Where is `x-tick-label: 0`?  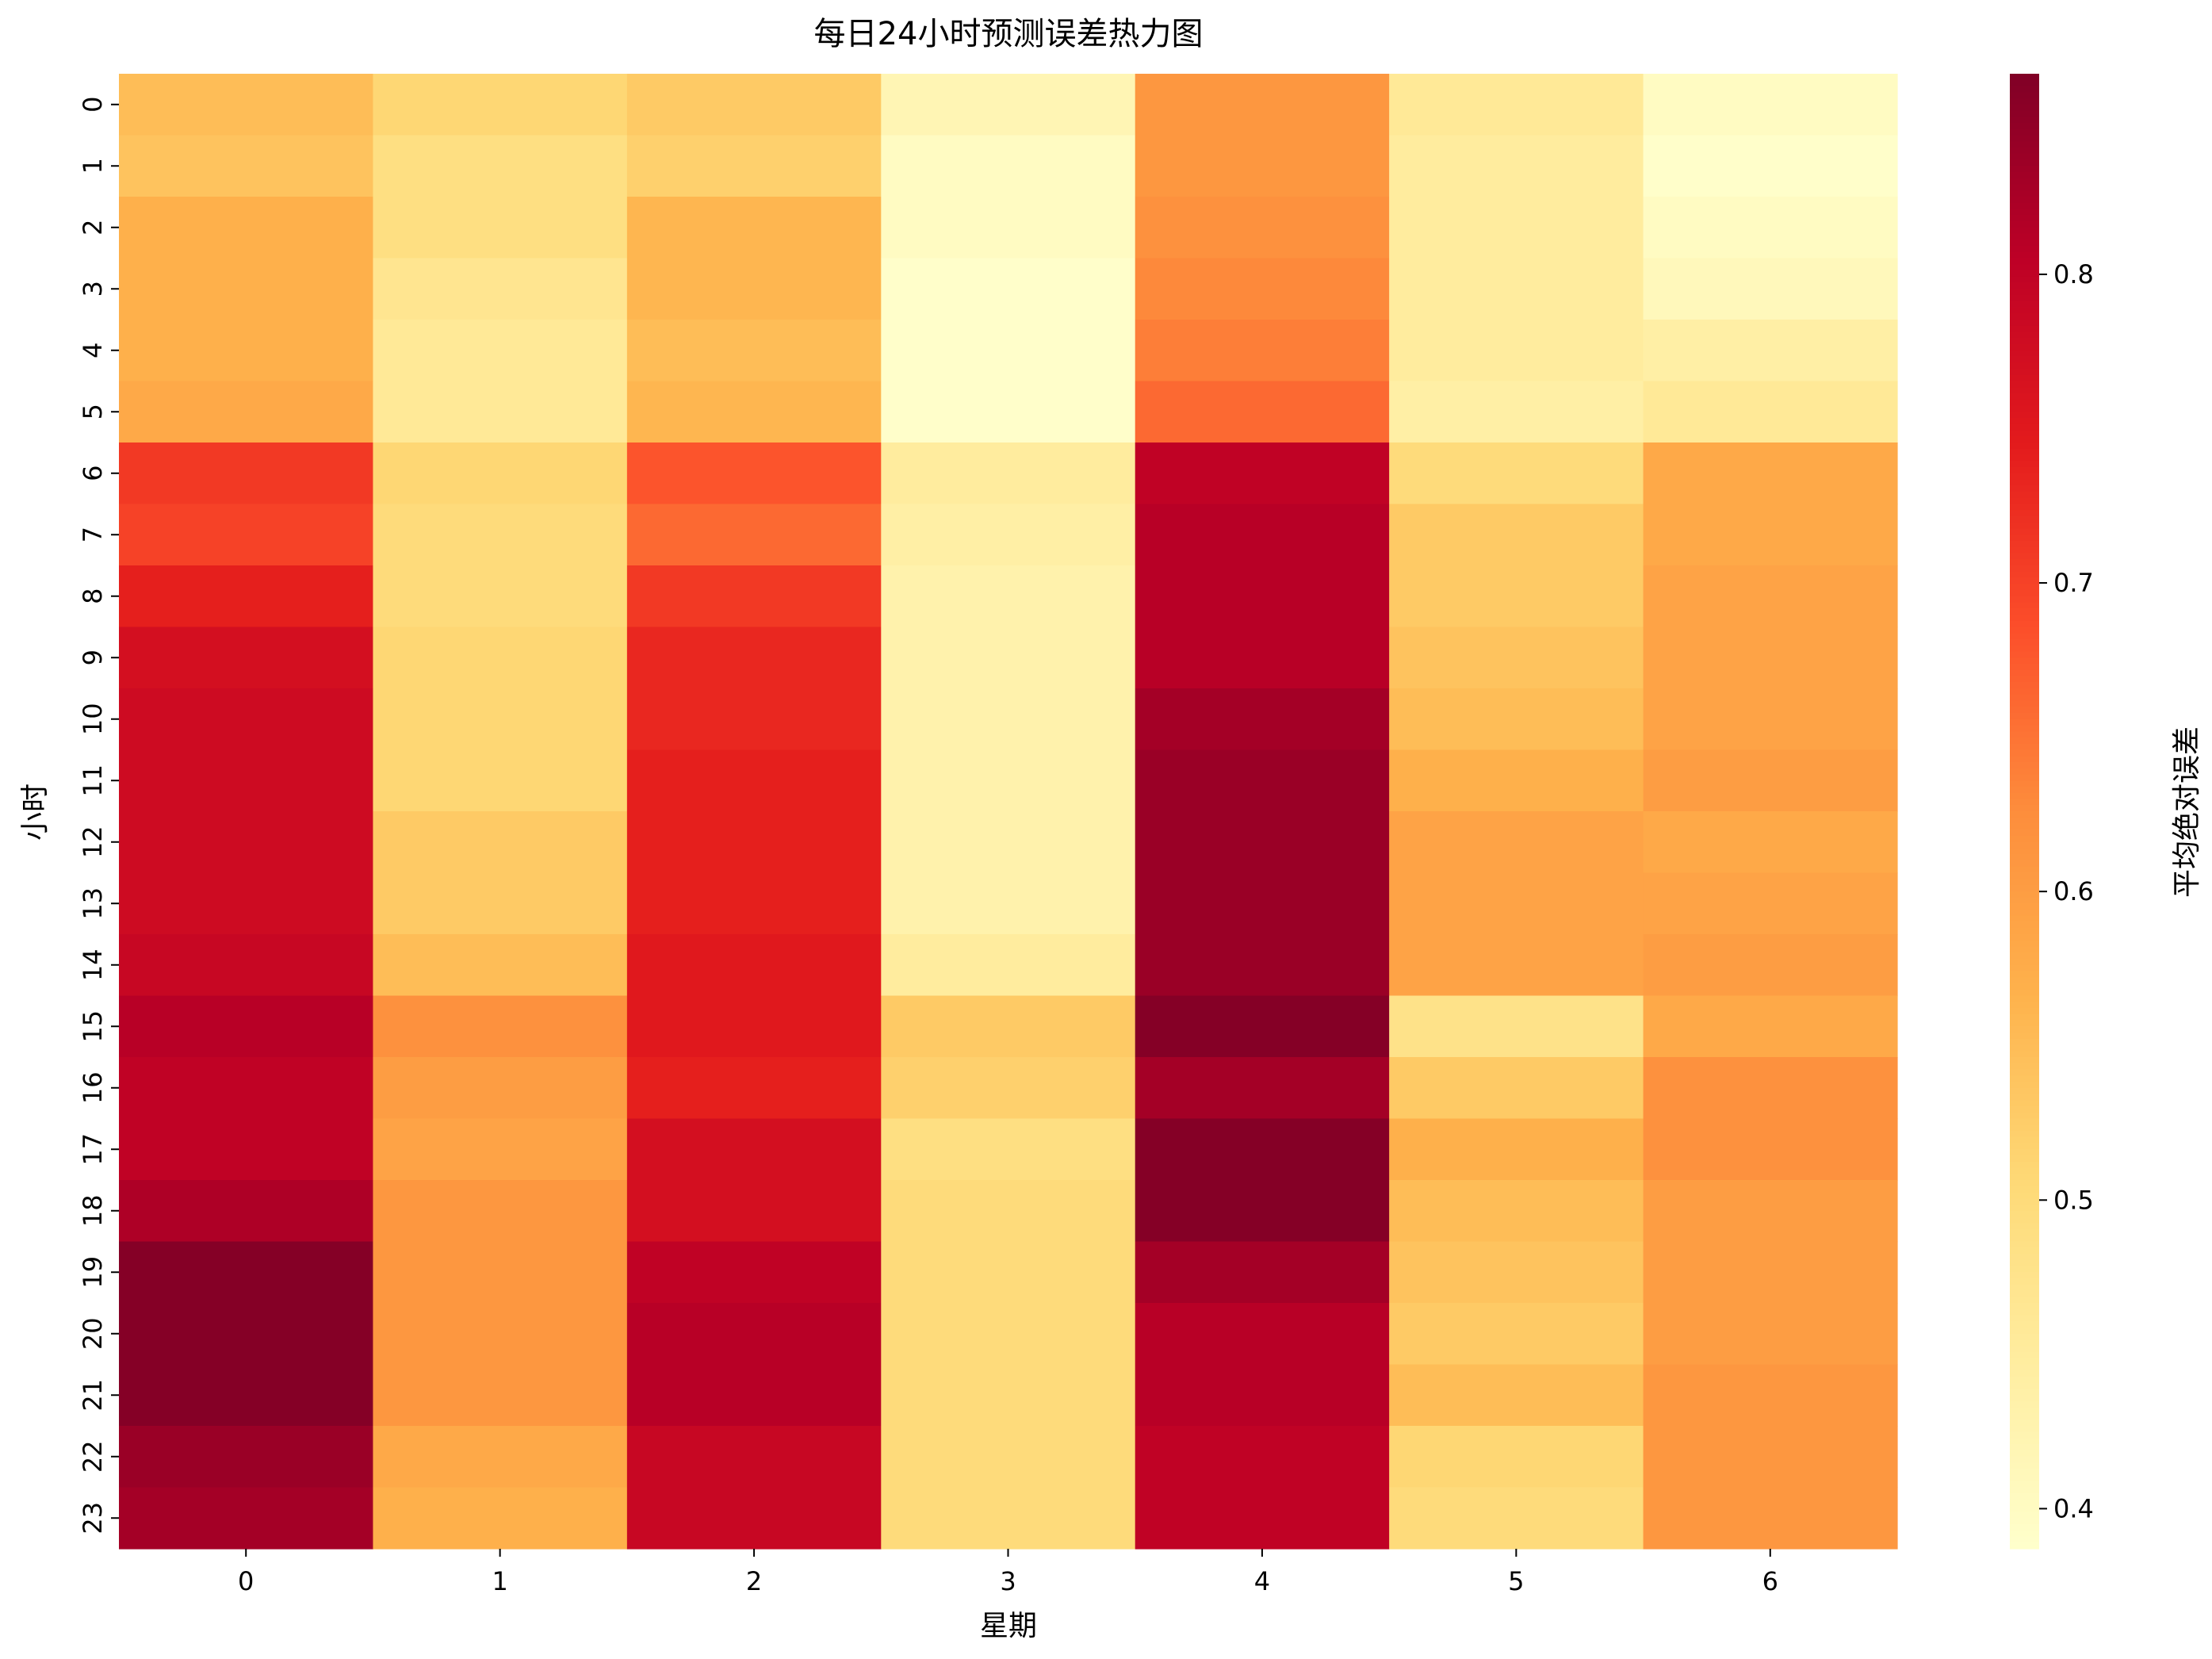
x-tick-label: 0 is located at coordinates (246, 1581).